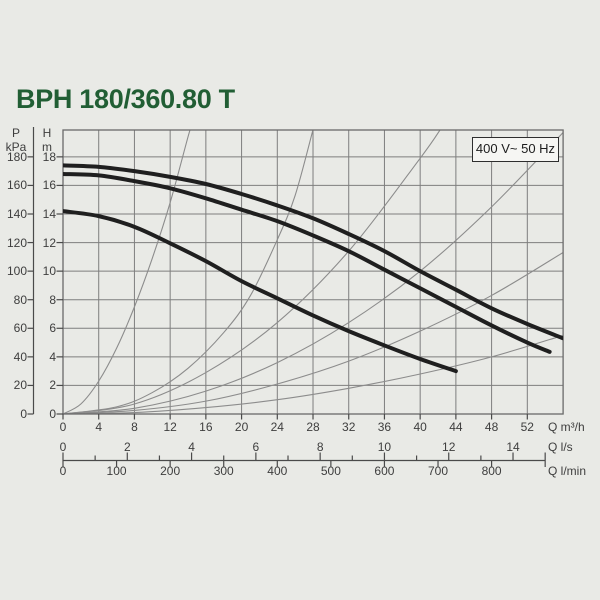  What do you see at coordinates (330, 471) in the screenshot?
I see `q-lmin-tick-label: 500` at bounding box center [330, 471].